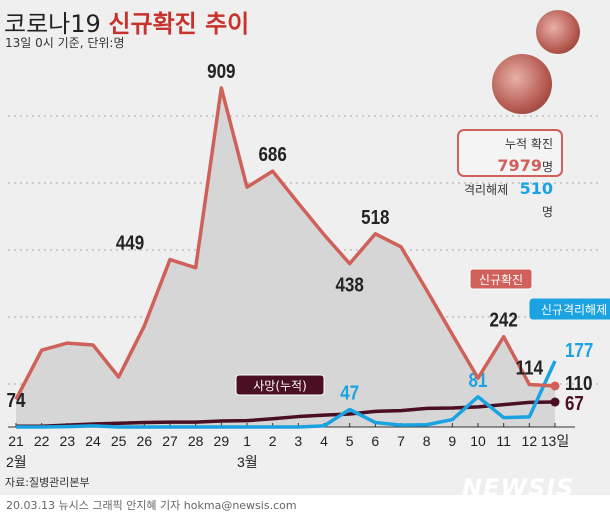  I want to click on month-label: 2월, so click(16, 462).